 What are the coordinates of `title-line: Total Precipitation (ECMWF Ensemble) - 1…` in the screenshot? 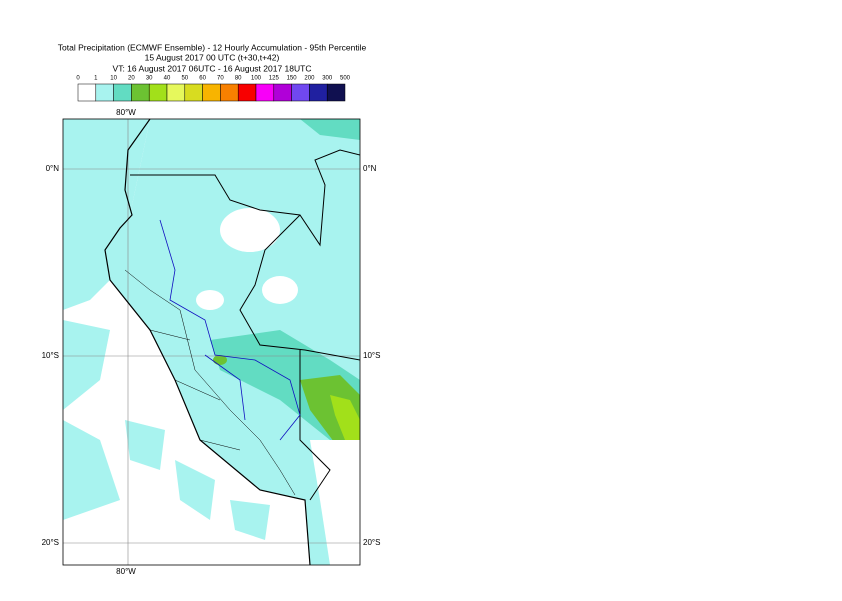 It's located at (212, 47).